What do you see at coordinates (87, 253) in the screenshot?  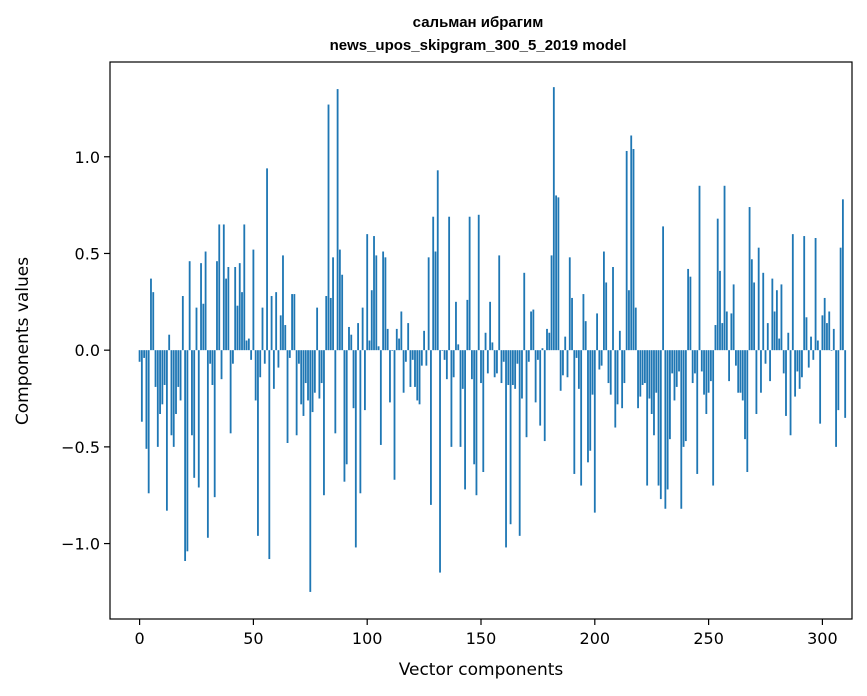 I see `y-tick-label-3: 0.5` at bounding box center [87, 253].